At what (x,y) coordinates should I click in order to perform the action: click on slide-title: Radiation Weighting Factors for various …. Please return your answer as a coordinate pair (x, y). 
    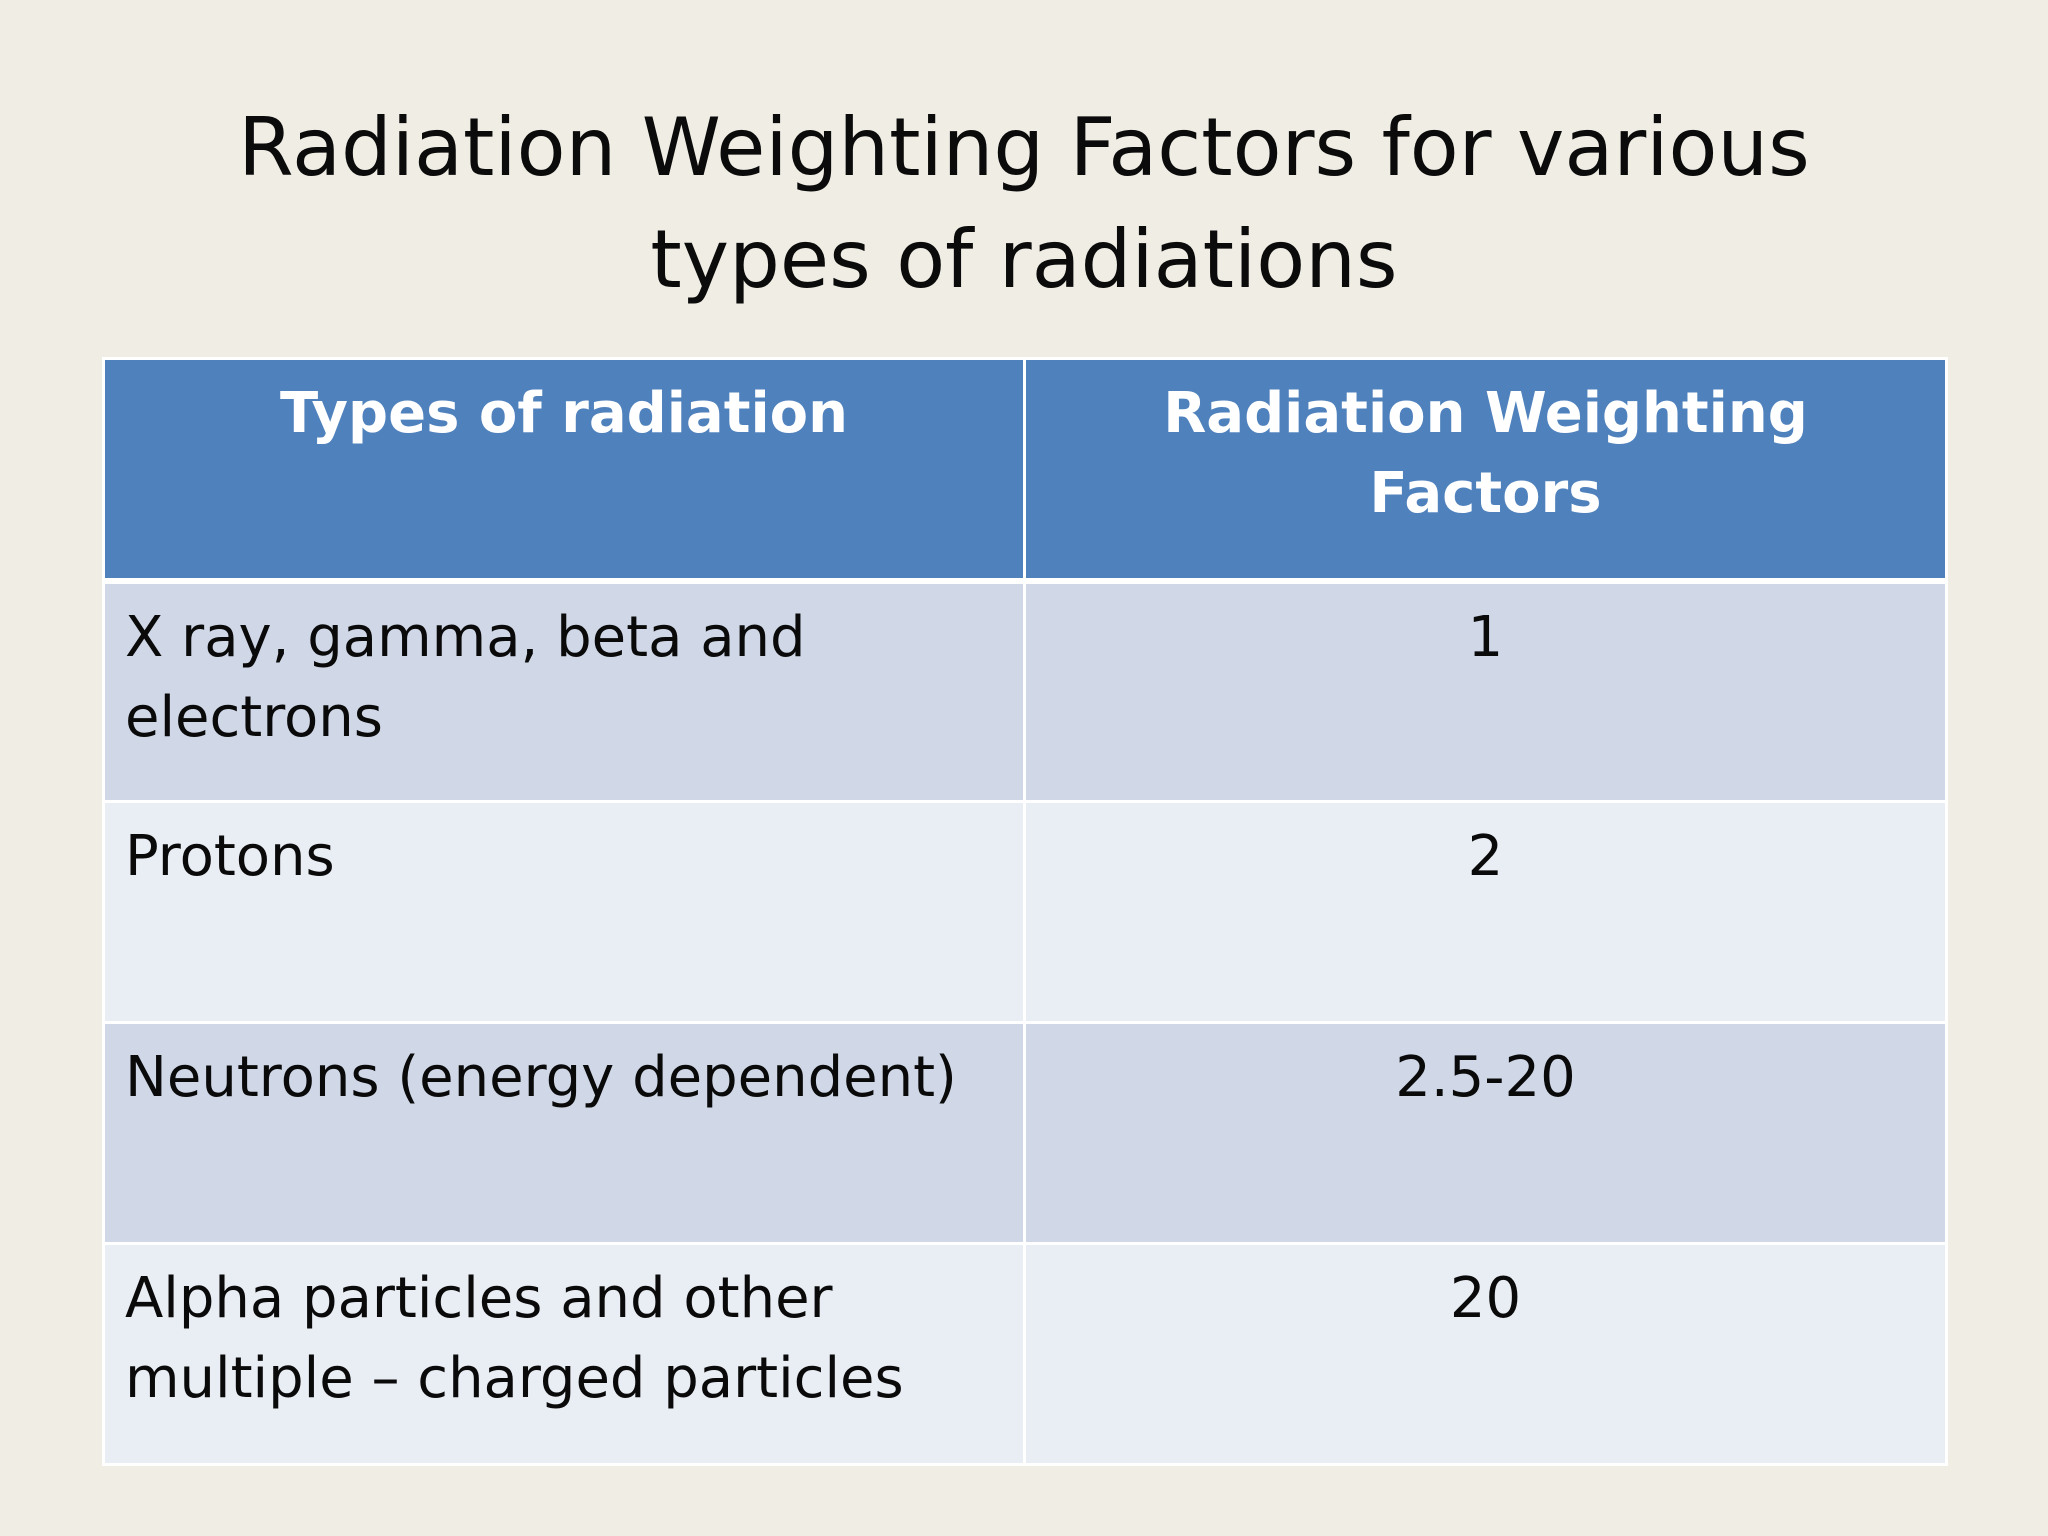
    Looking at the image, I should click on (1024, 203).